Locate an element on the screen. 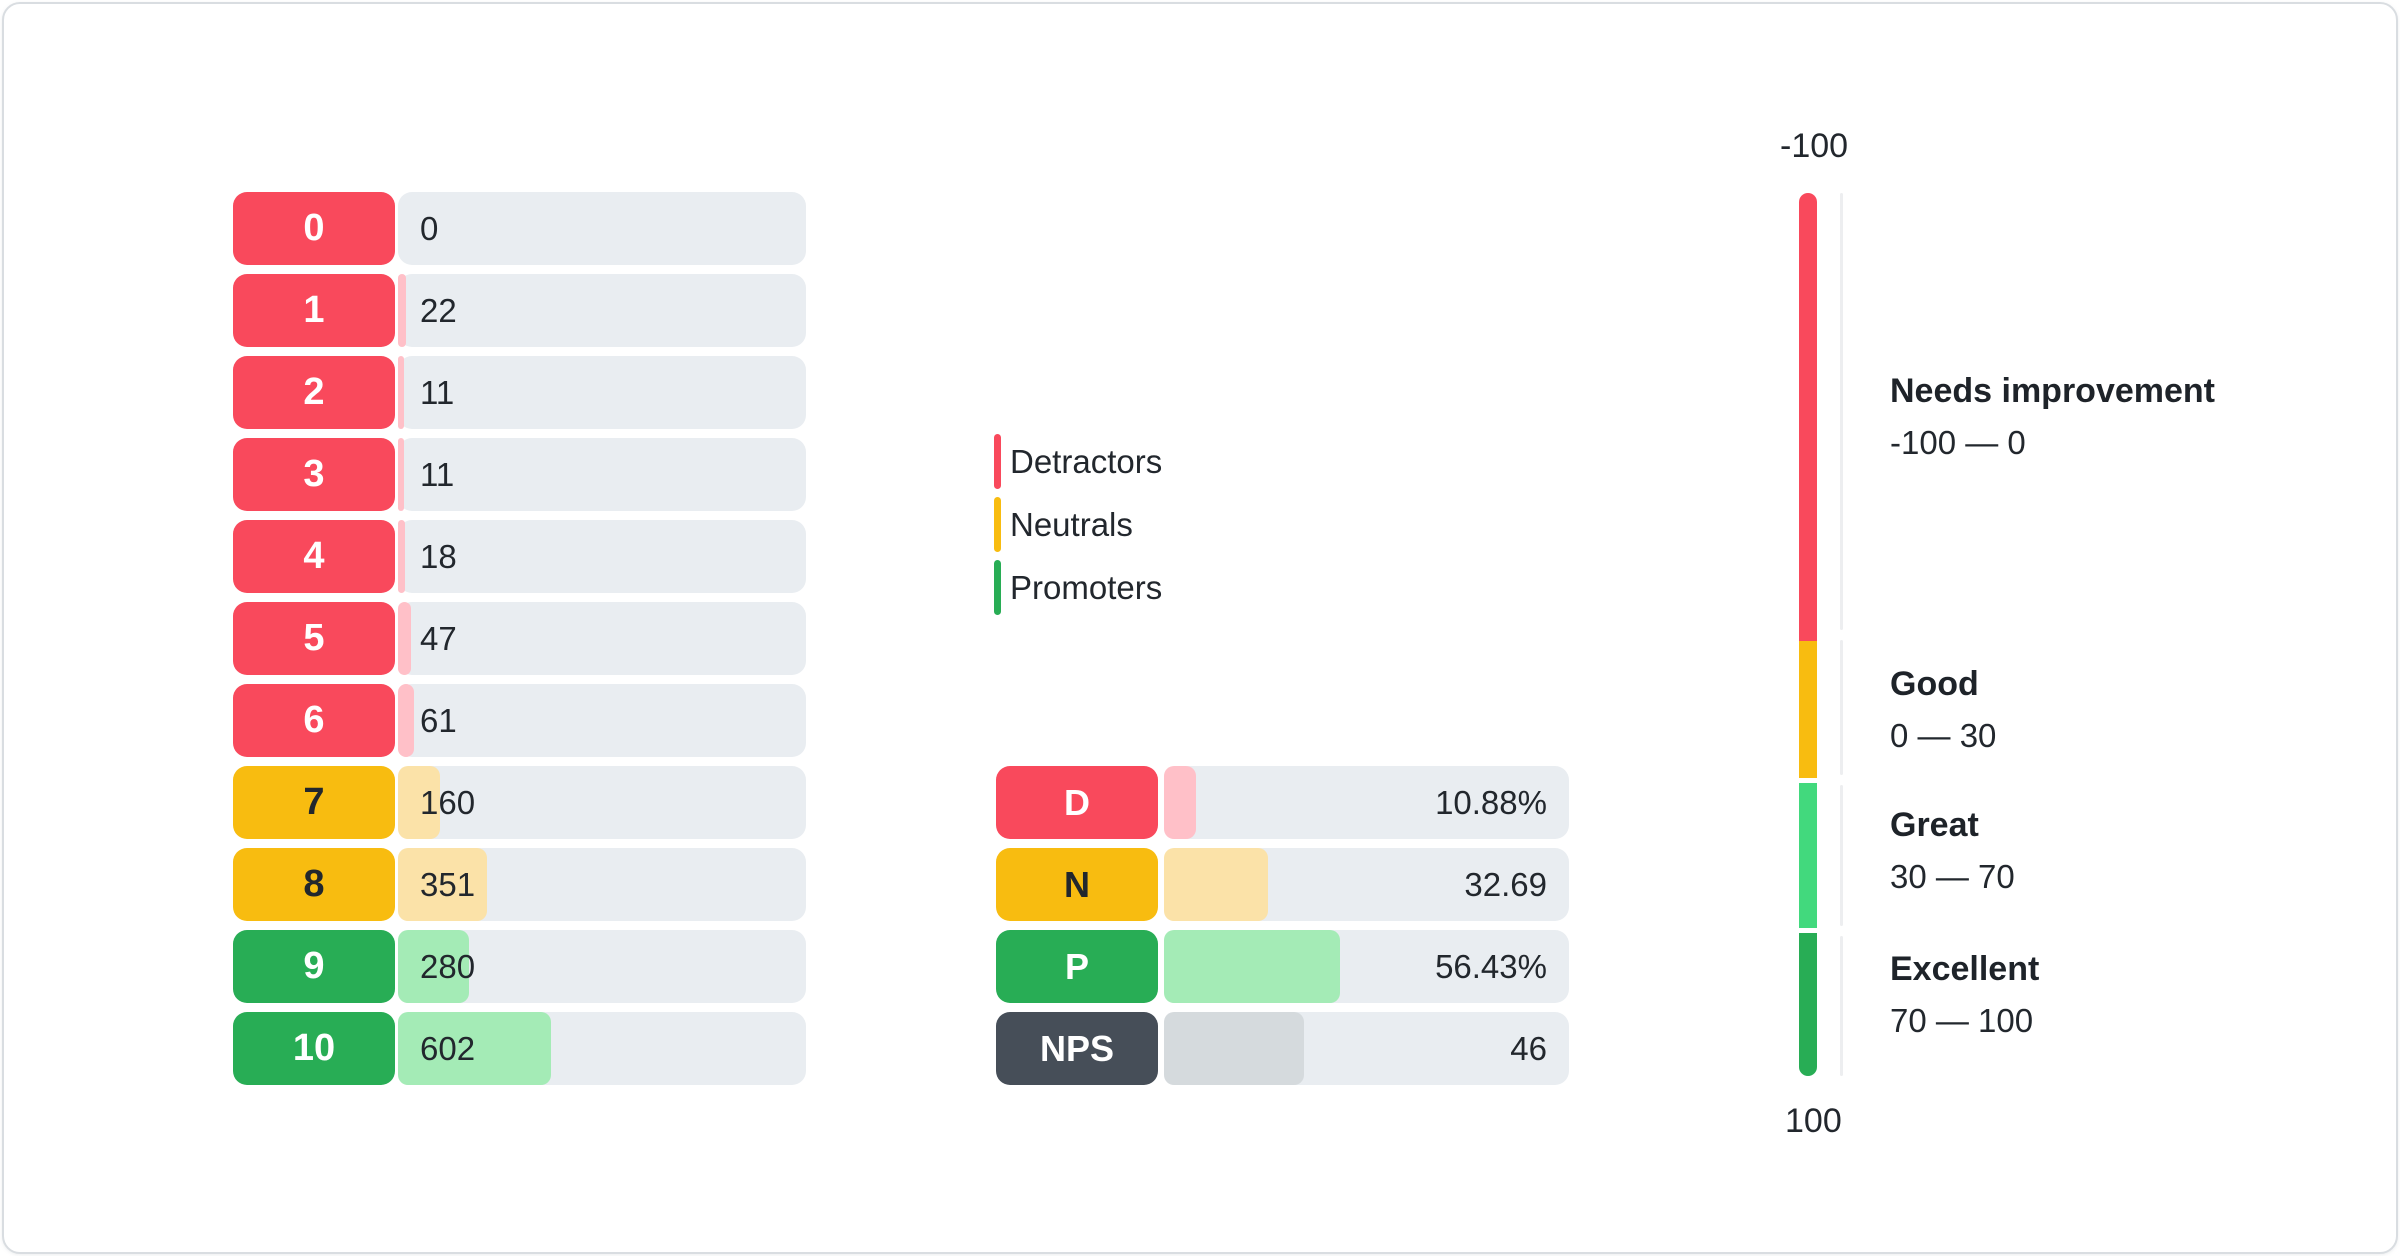 This screenshot has height=1256, width=2400. bar-track-wrap: 61 is located at coordinates (602, 720).